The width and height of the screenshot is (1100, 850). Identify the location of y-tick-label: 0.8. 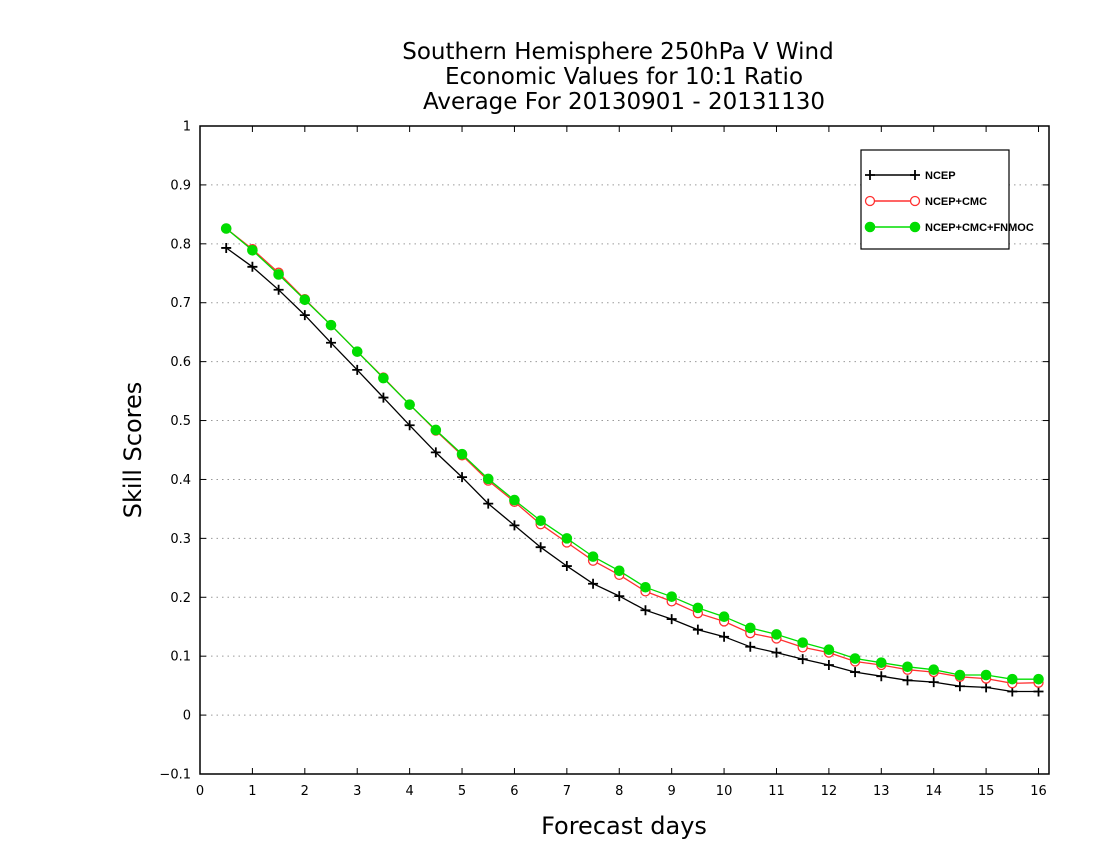
(180, 244).